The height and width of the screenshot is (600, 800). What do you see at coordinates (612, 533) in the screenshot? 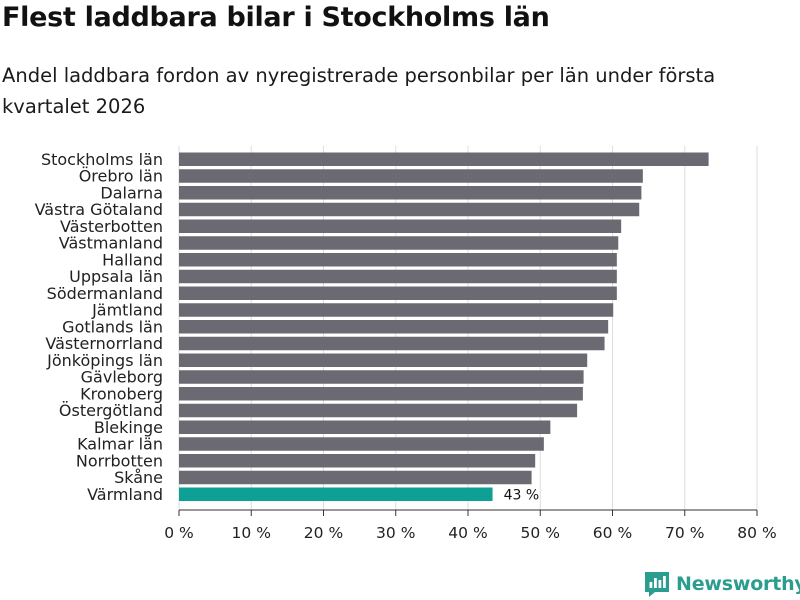
I see `x-tick-label: 60 %` at bounding box center [612, 533].